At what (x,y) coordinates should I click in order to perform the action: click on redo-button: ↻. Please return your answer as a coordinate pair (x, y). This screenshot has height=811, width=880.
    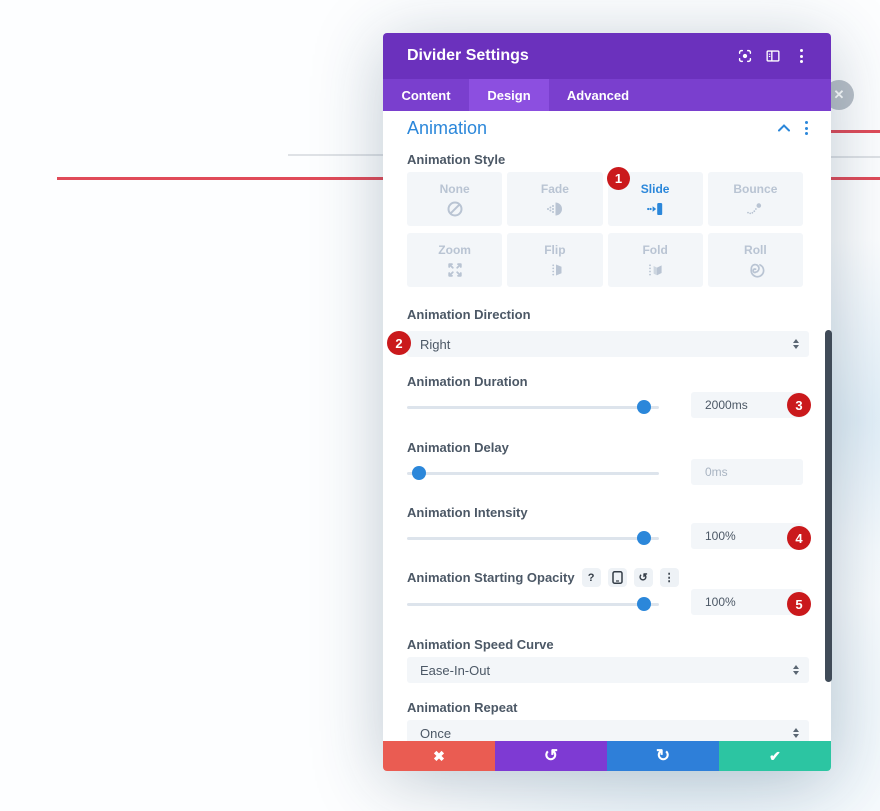
    Looking at the image, I should click on (663, 756).